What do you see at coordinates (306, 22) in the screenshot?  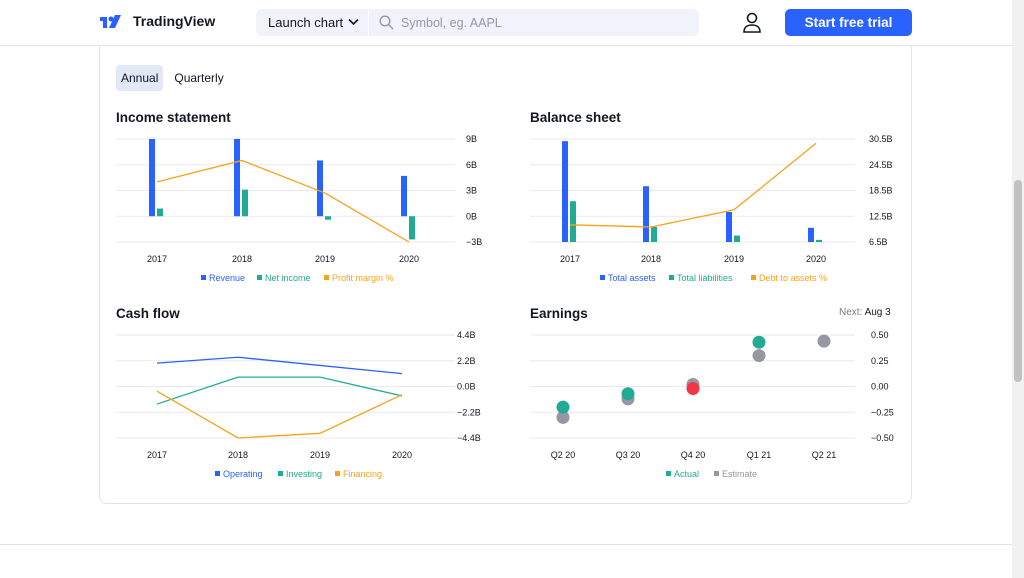 I see `launch-chart-label: Launch chart` at bounding box center [306, 22].